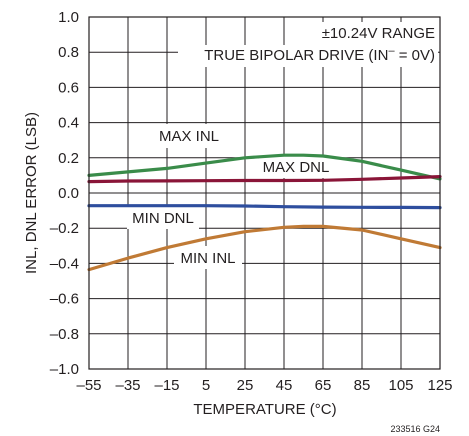 The image size is (469, 436). What do you see at coordinates (68, 87) in the screenshot?
I see `y-tick-label: 0.6` at bounding box center [68, 87].